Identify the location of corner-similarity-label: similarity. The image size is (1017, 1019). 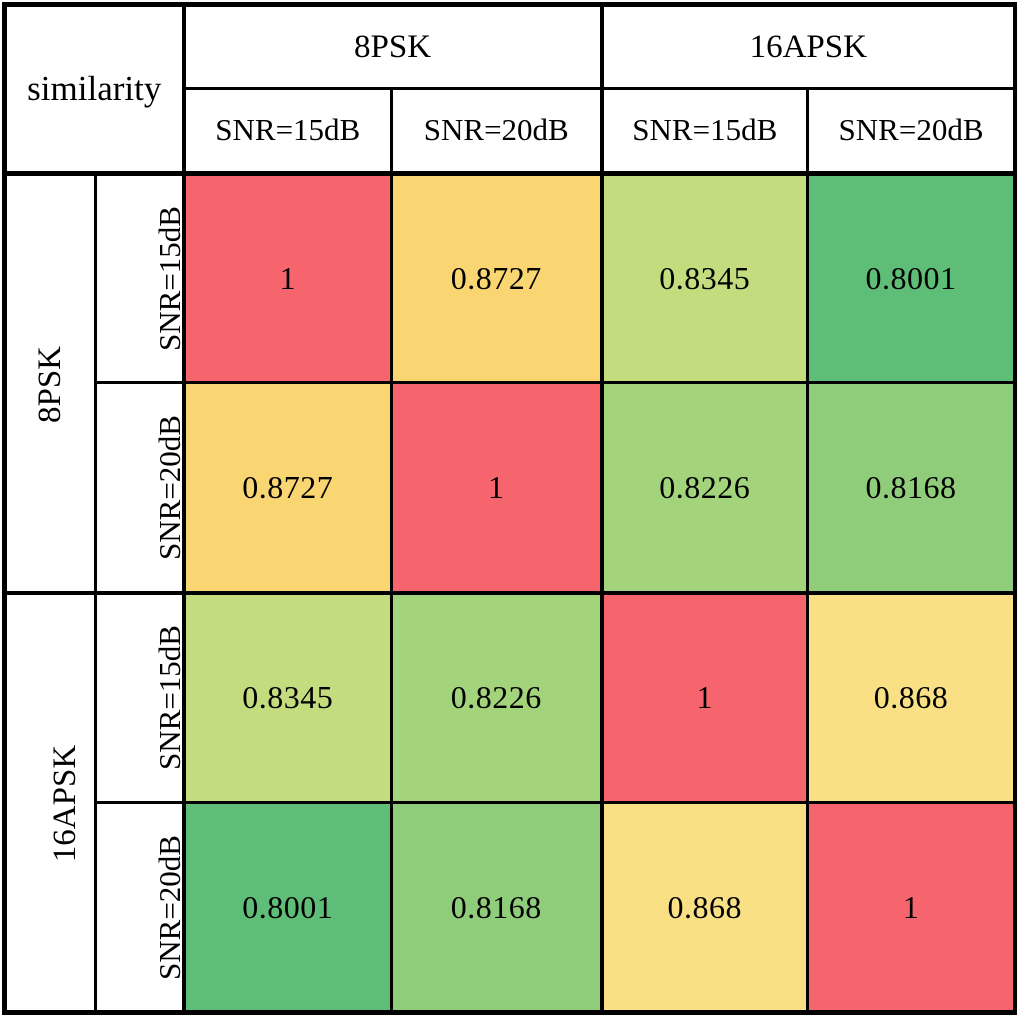
(94, 89).